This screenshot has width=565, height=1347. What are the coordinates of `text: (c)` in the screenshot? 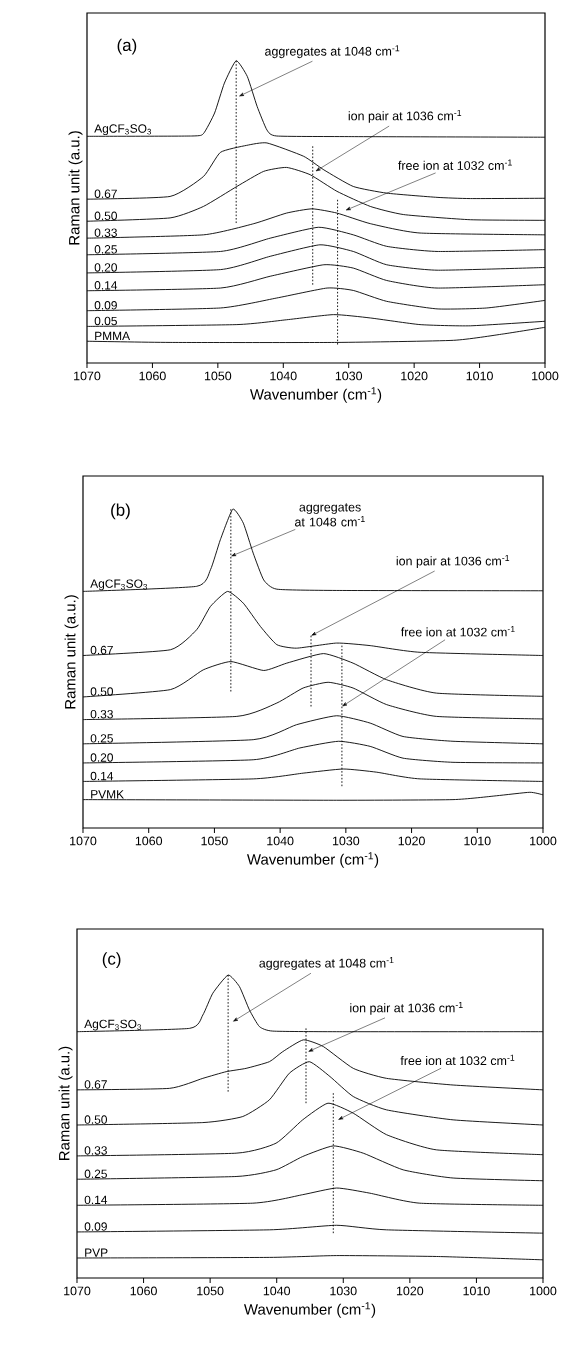 It's located at (111, 960).